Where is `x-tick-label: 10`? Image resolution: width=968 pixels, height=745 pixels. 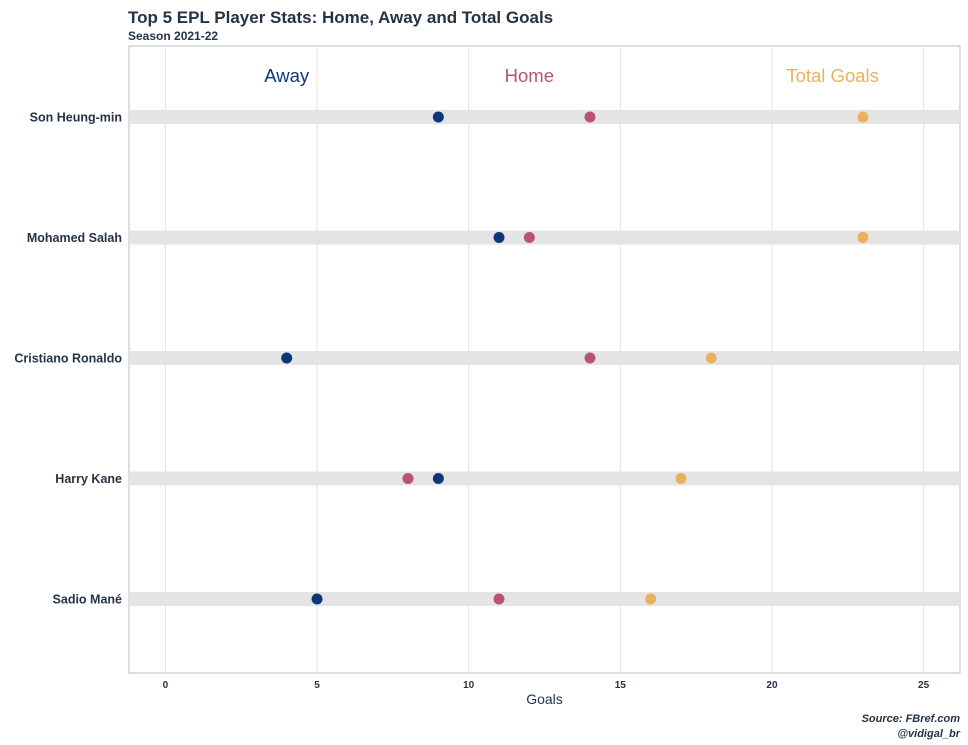 x-tick-label: 10 is located at coordinates (469, 685).